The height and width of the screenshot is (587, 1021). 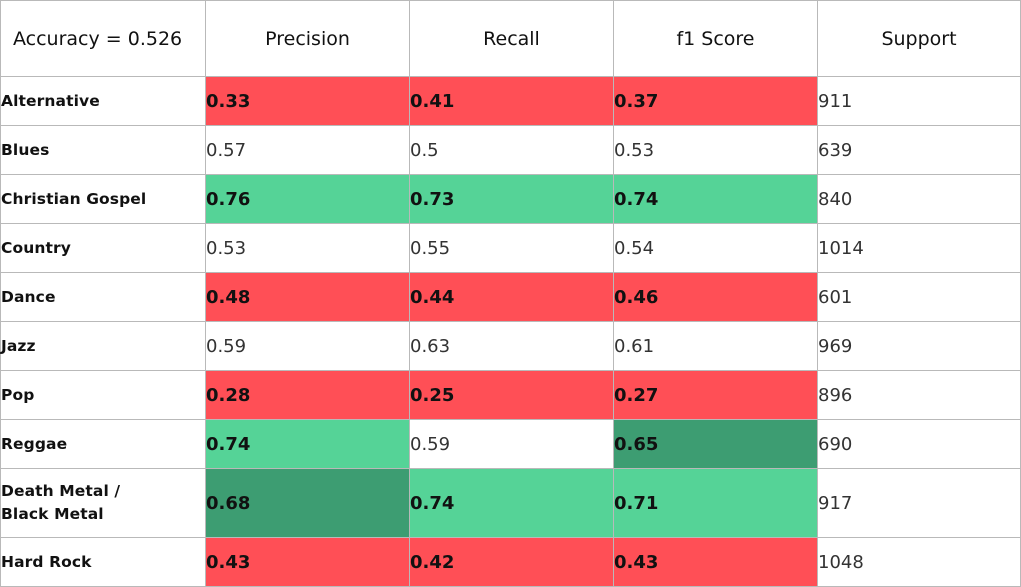 What do you see at coordinates (103, 248) in the screenshot?
I see `row-label: Country` at bounding box center [103, 248].